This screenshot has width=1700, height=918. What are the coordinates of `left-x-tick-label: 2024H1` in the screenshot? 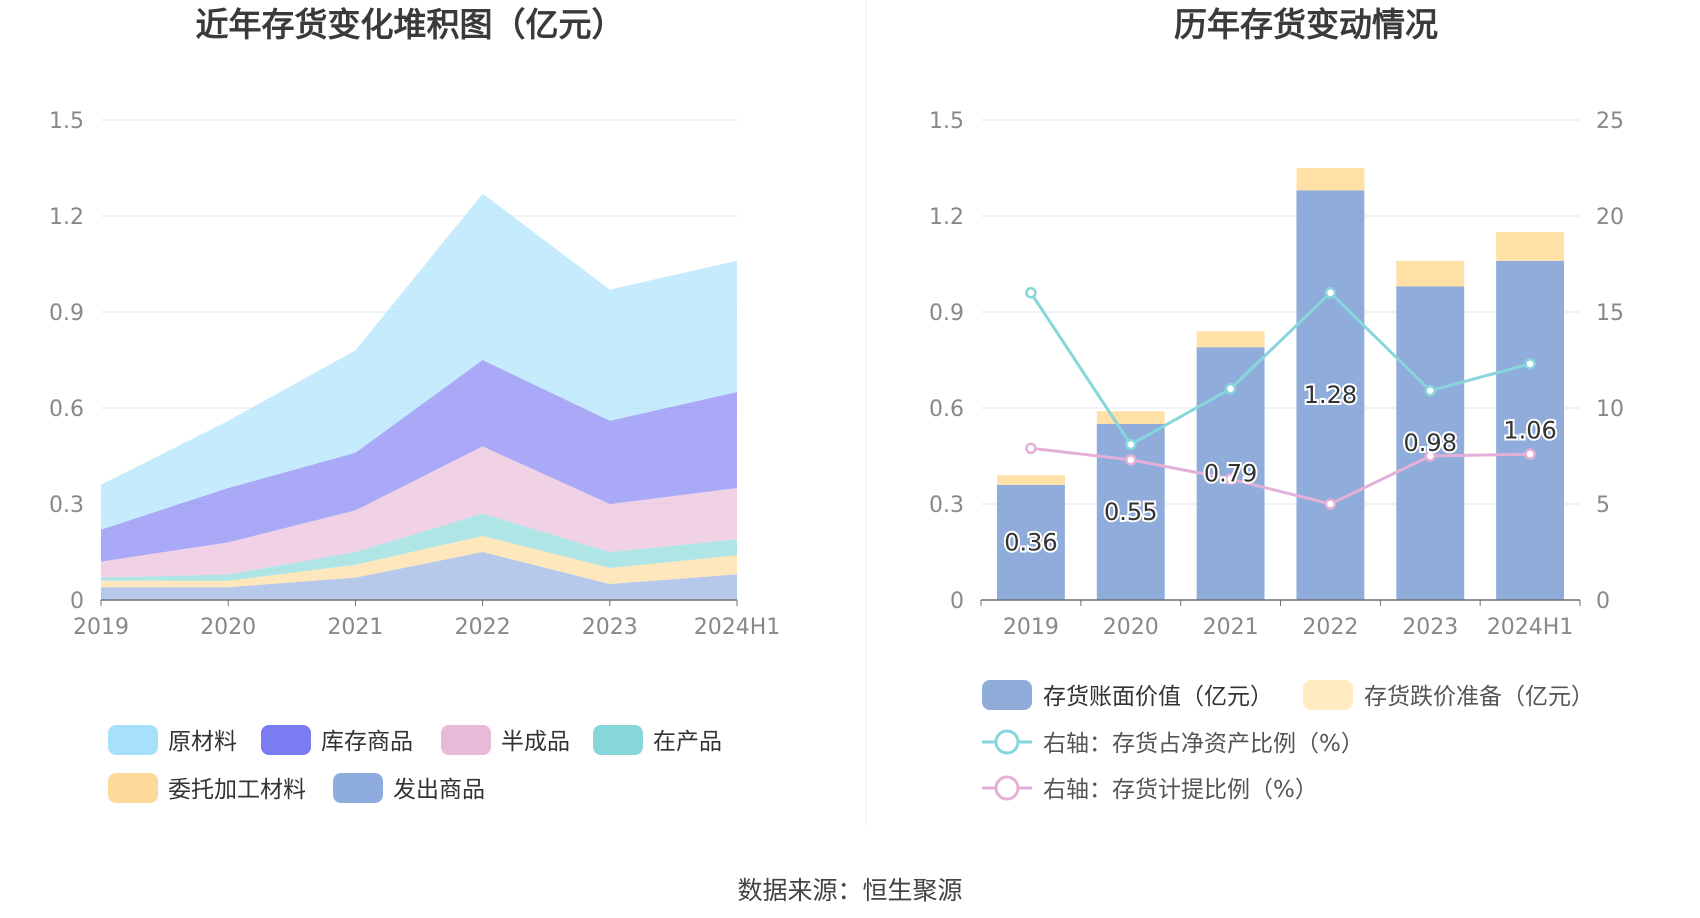 It's located at (737, 627).